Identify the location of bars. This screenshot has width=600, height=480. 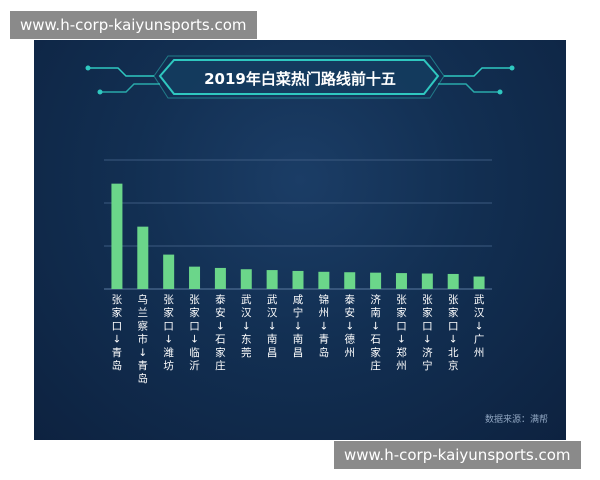
(298, 236).